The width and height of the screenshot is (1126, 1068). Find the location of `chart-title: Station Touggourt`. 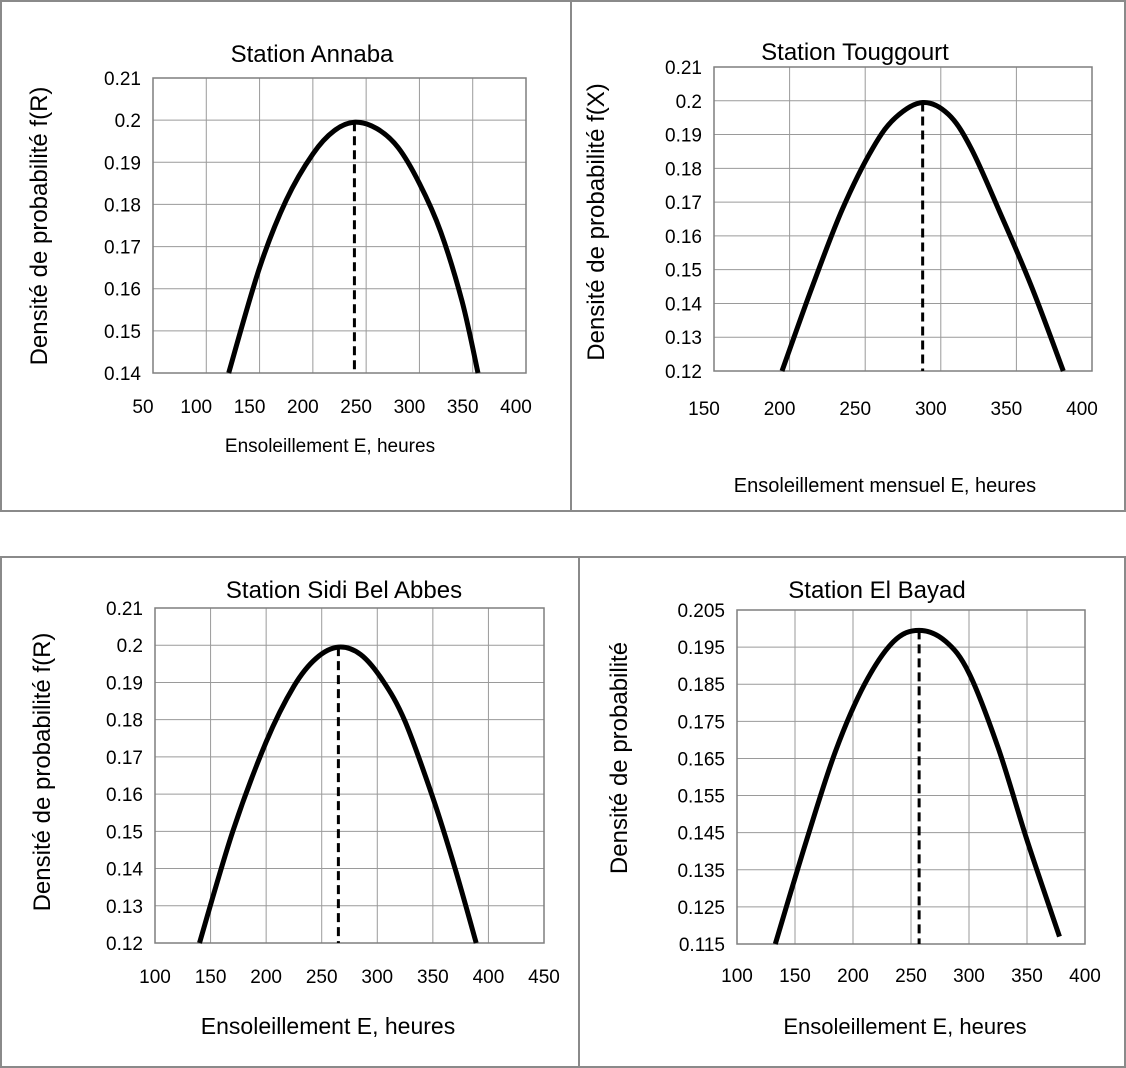

chart-title: Station Touggourt is located at coordinates (855, 52).